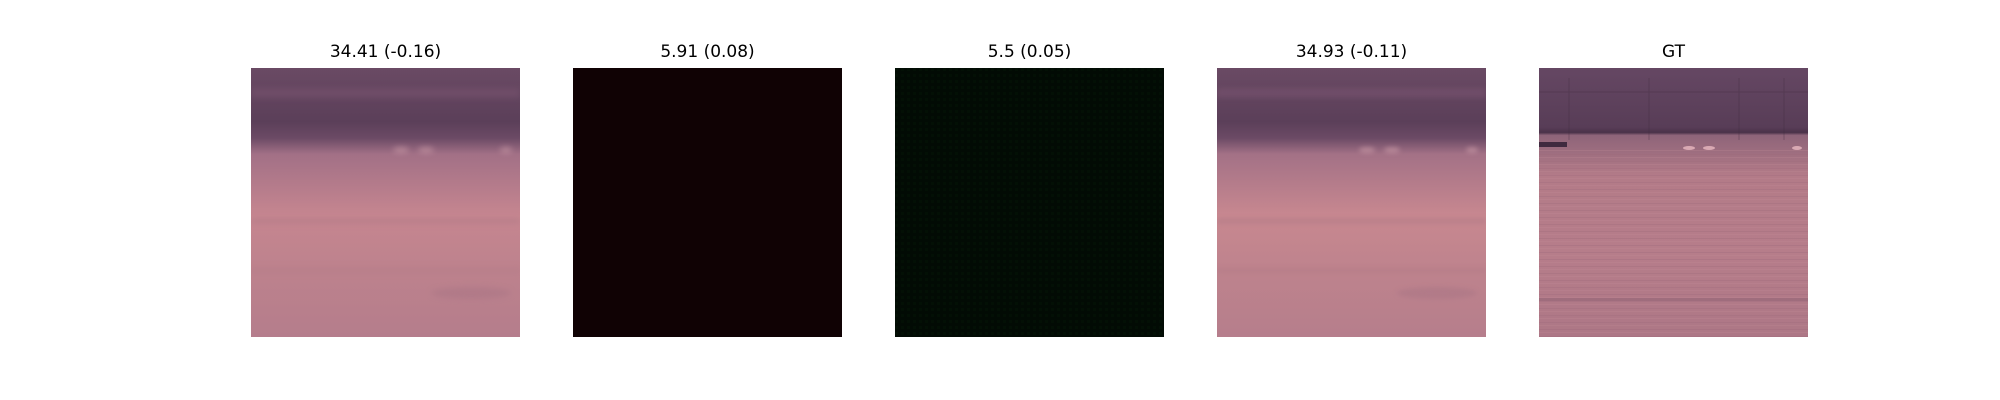 Image resolution: width=2000 pixels, height=400 pixels. I want to click on panel-5: GT, so click(1673, 200).